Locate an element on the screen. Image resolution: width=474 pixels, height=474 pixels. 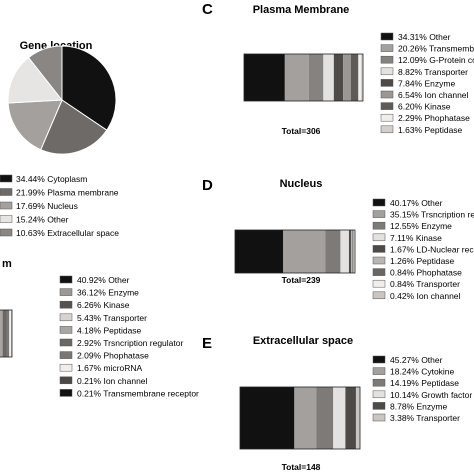
legend-label: 10.14% Growth factor is located at coordinates (431, 395).